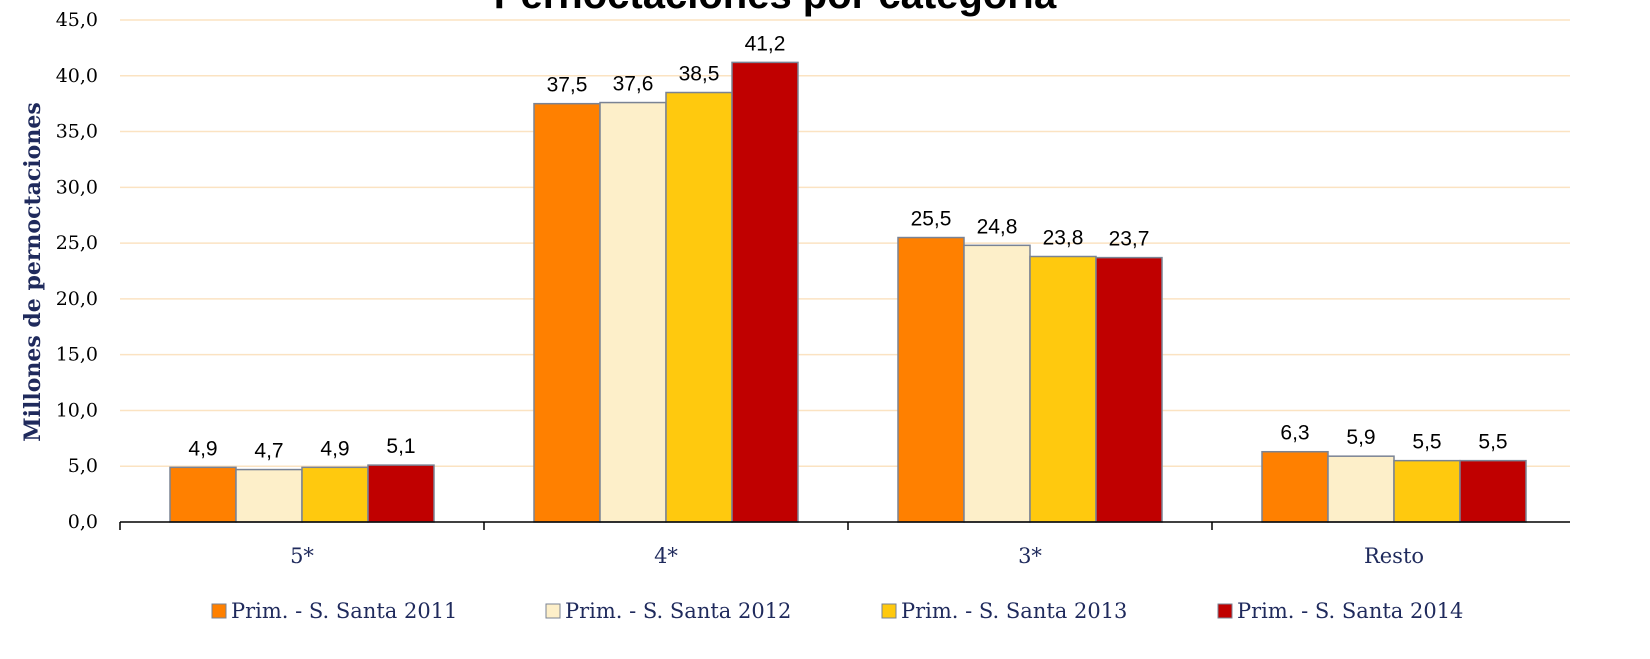 This screenshot has height=659, width=1650. I want to click on y-tick-label: 40,0, so click(77, 76).